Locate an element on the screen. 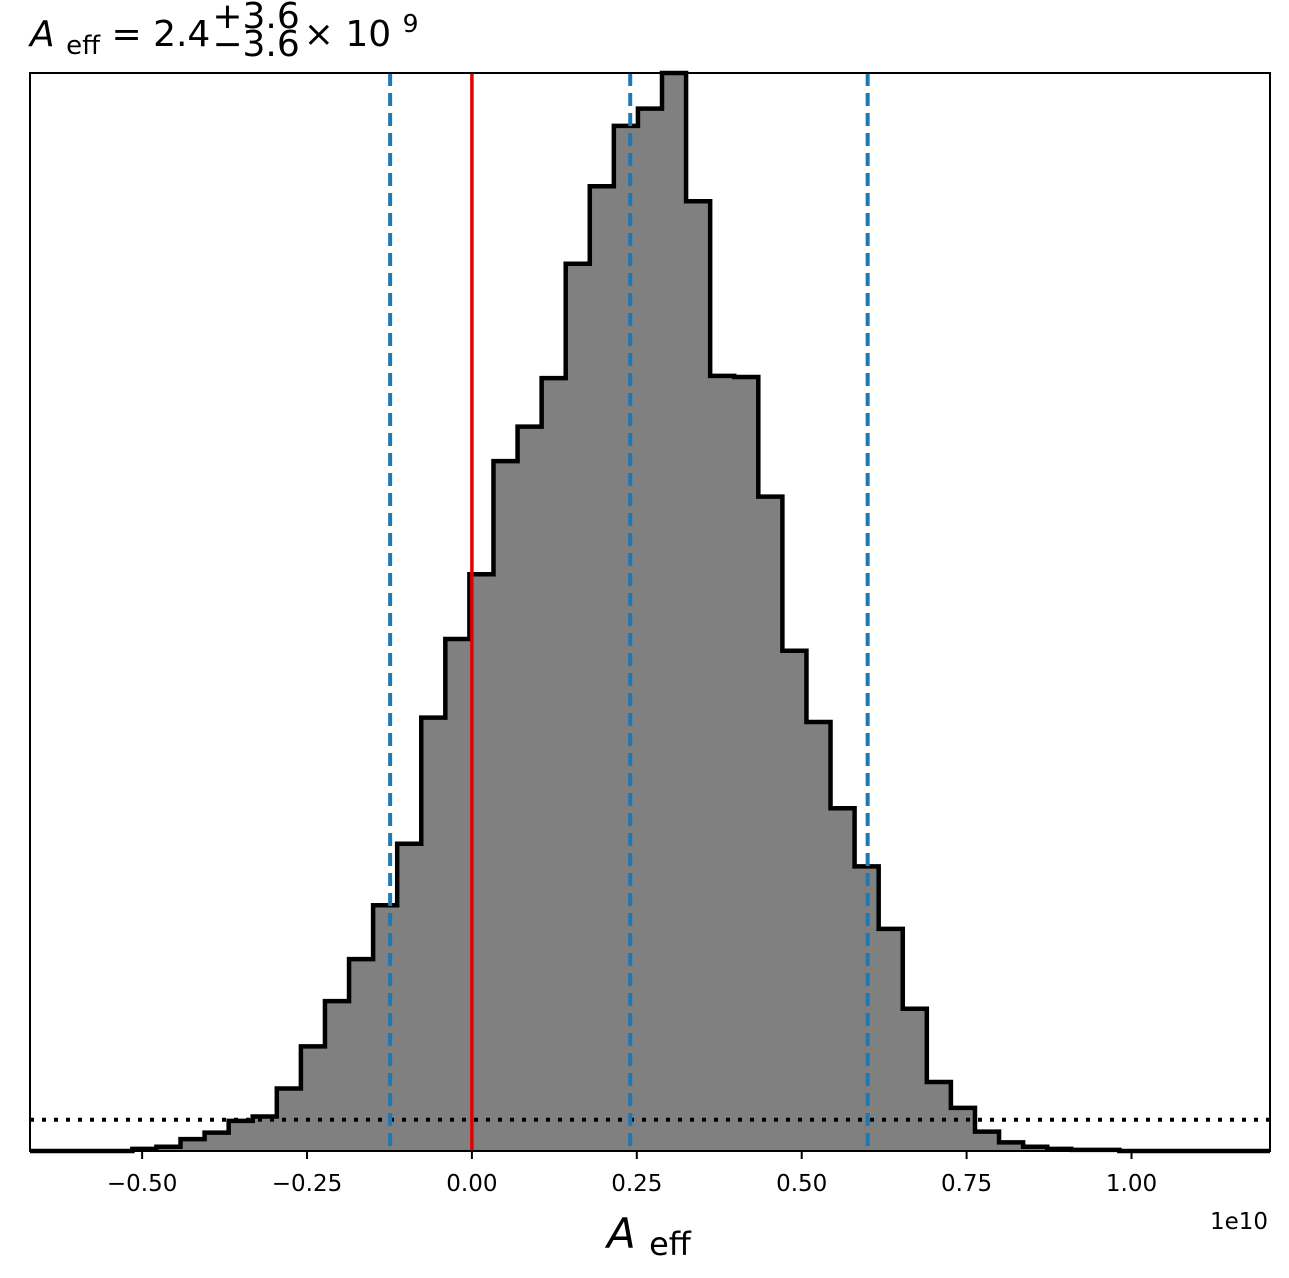 The image size is (1289, 1278). x-tick-label: −0.50 is located at coordinates (142, 1184).